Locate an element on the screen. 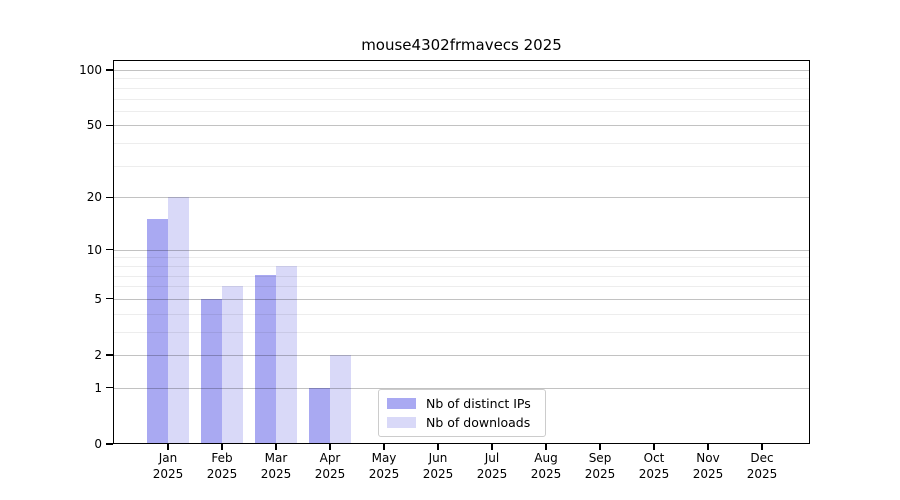 This screenshot has height=500, width=900. y-axis-tick-label: 20 is located at coordinates (94, 197).